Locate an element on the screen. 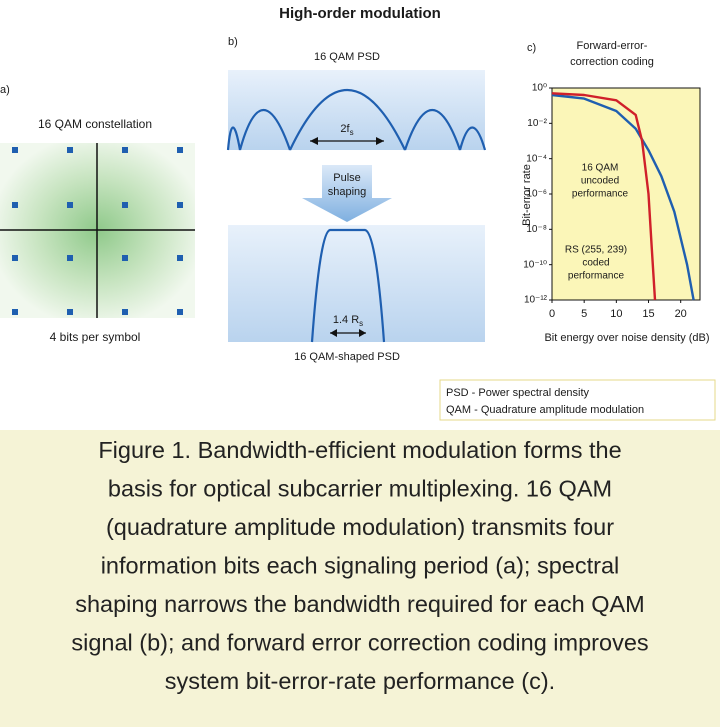  panel-title: 16 QAM PSD is located at coordinates (347, 57).